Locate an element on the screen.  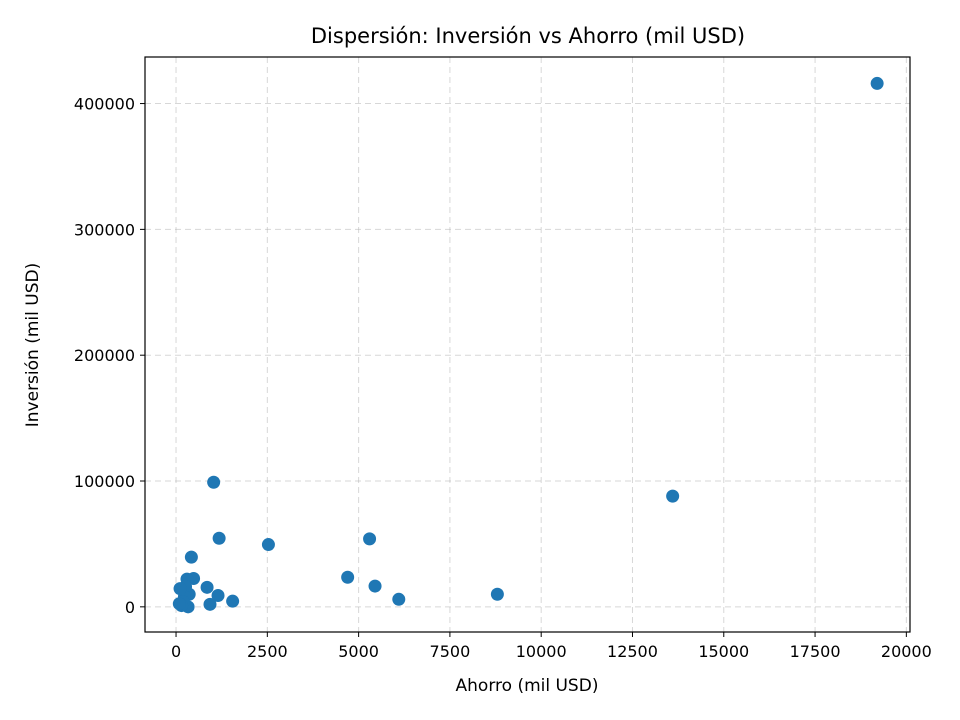
x-tick-label: 2500 is located at coordinates (267, 651).